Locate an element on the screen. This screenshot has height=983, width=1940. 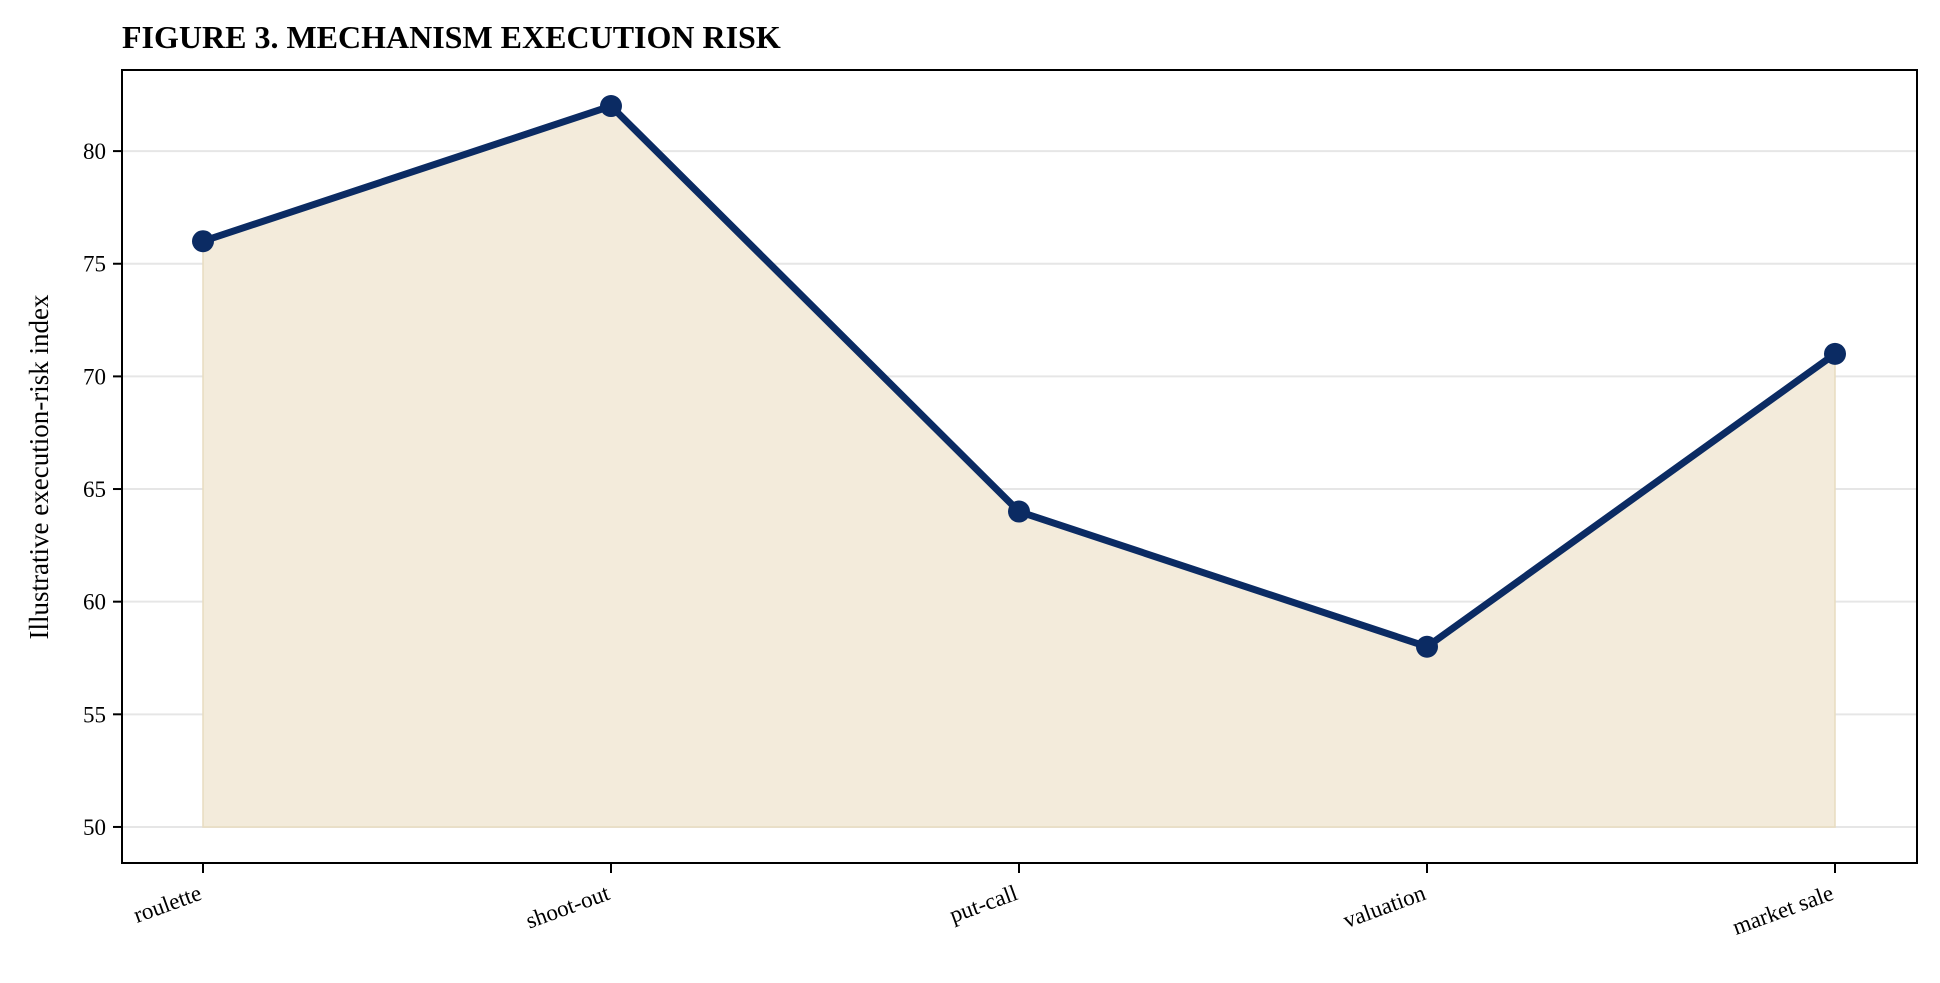
x-tick-label: valuation is located at coordinates (1384, 906).